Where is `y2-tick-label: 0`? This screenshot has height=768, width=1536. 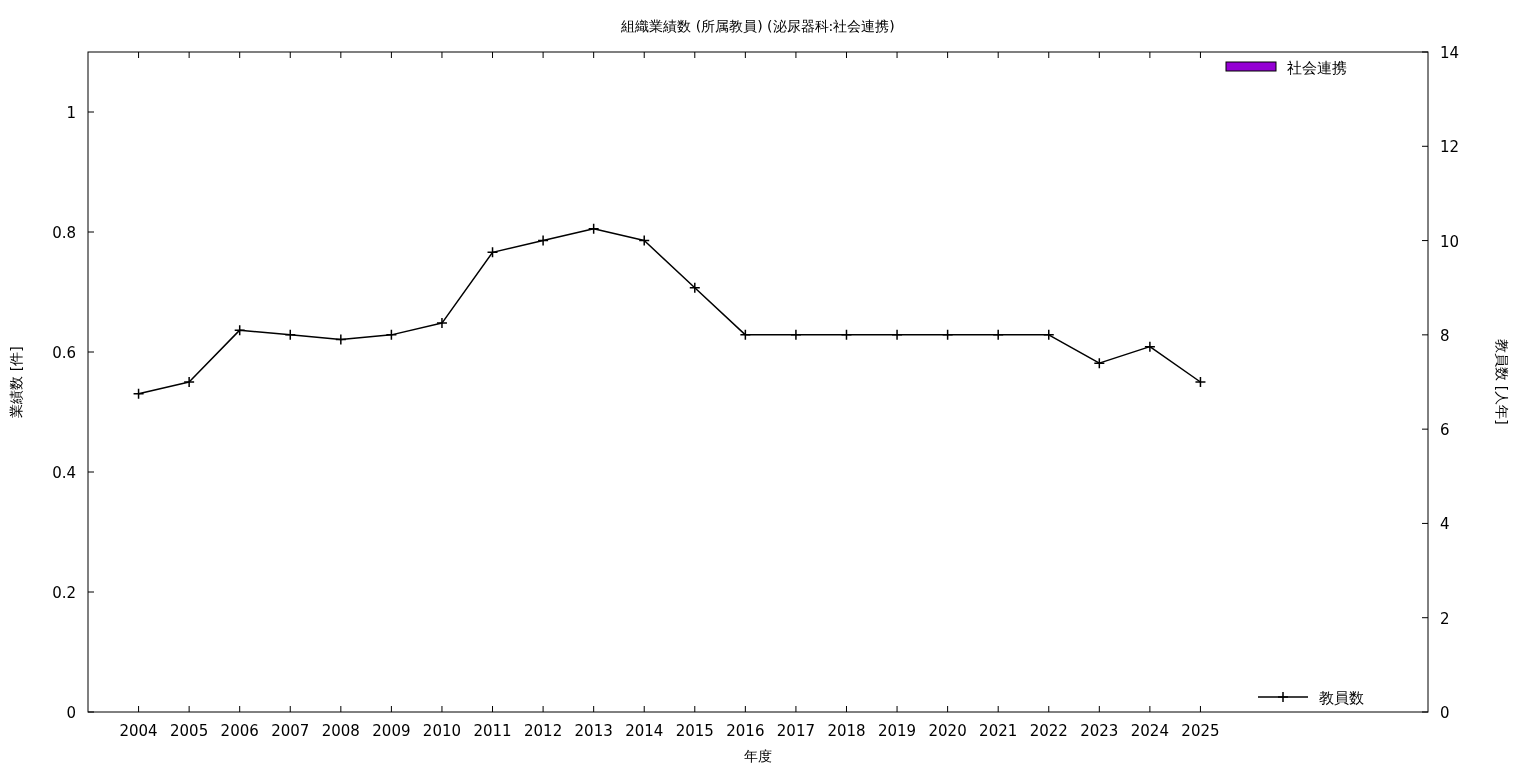 y2-tick-label: 0 is located at coordinates (1445, 713).